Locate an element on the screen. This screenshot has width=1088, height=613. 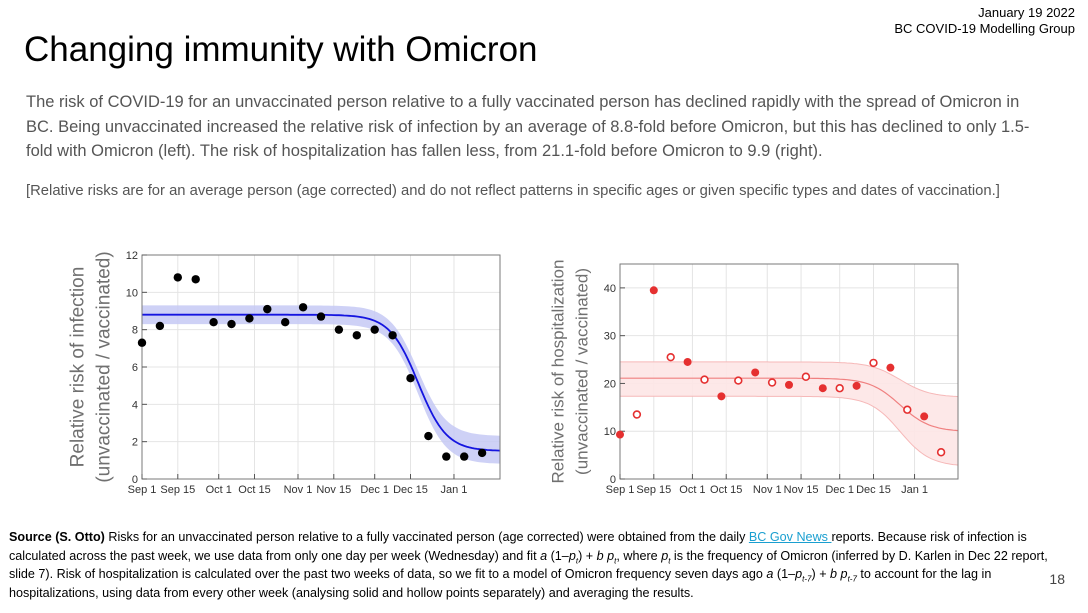
formula2-p2: p is located at coordinates (842, 574).